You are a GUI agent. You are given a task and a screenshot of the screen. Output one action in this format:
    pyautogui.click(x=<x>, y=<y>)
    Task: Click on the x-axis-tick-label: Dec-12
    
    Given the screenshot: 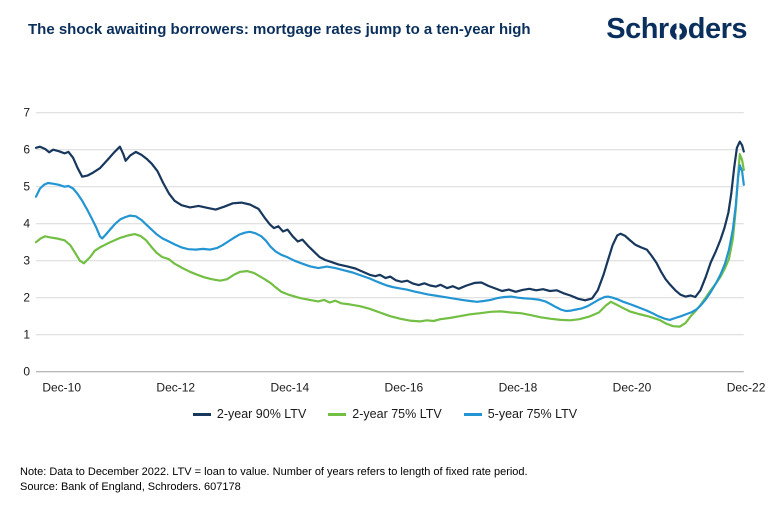 What is the action you would take?
    pyautogui.click(x=175, y=388)
    